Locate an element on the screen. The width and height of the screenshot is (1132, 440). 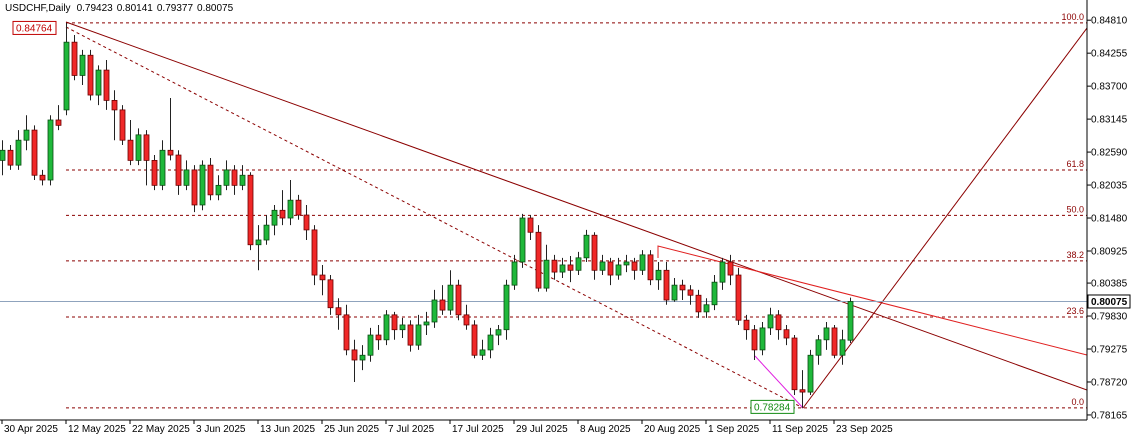
y-tick-label: 0.79275 is located at coordinates (1109, 350).